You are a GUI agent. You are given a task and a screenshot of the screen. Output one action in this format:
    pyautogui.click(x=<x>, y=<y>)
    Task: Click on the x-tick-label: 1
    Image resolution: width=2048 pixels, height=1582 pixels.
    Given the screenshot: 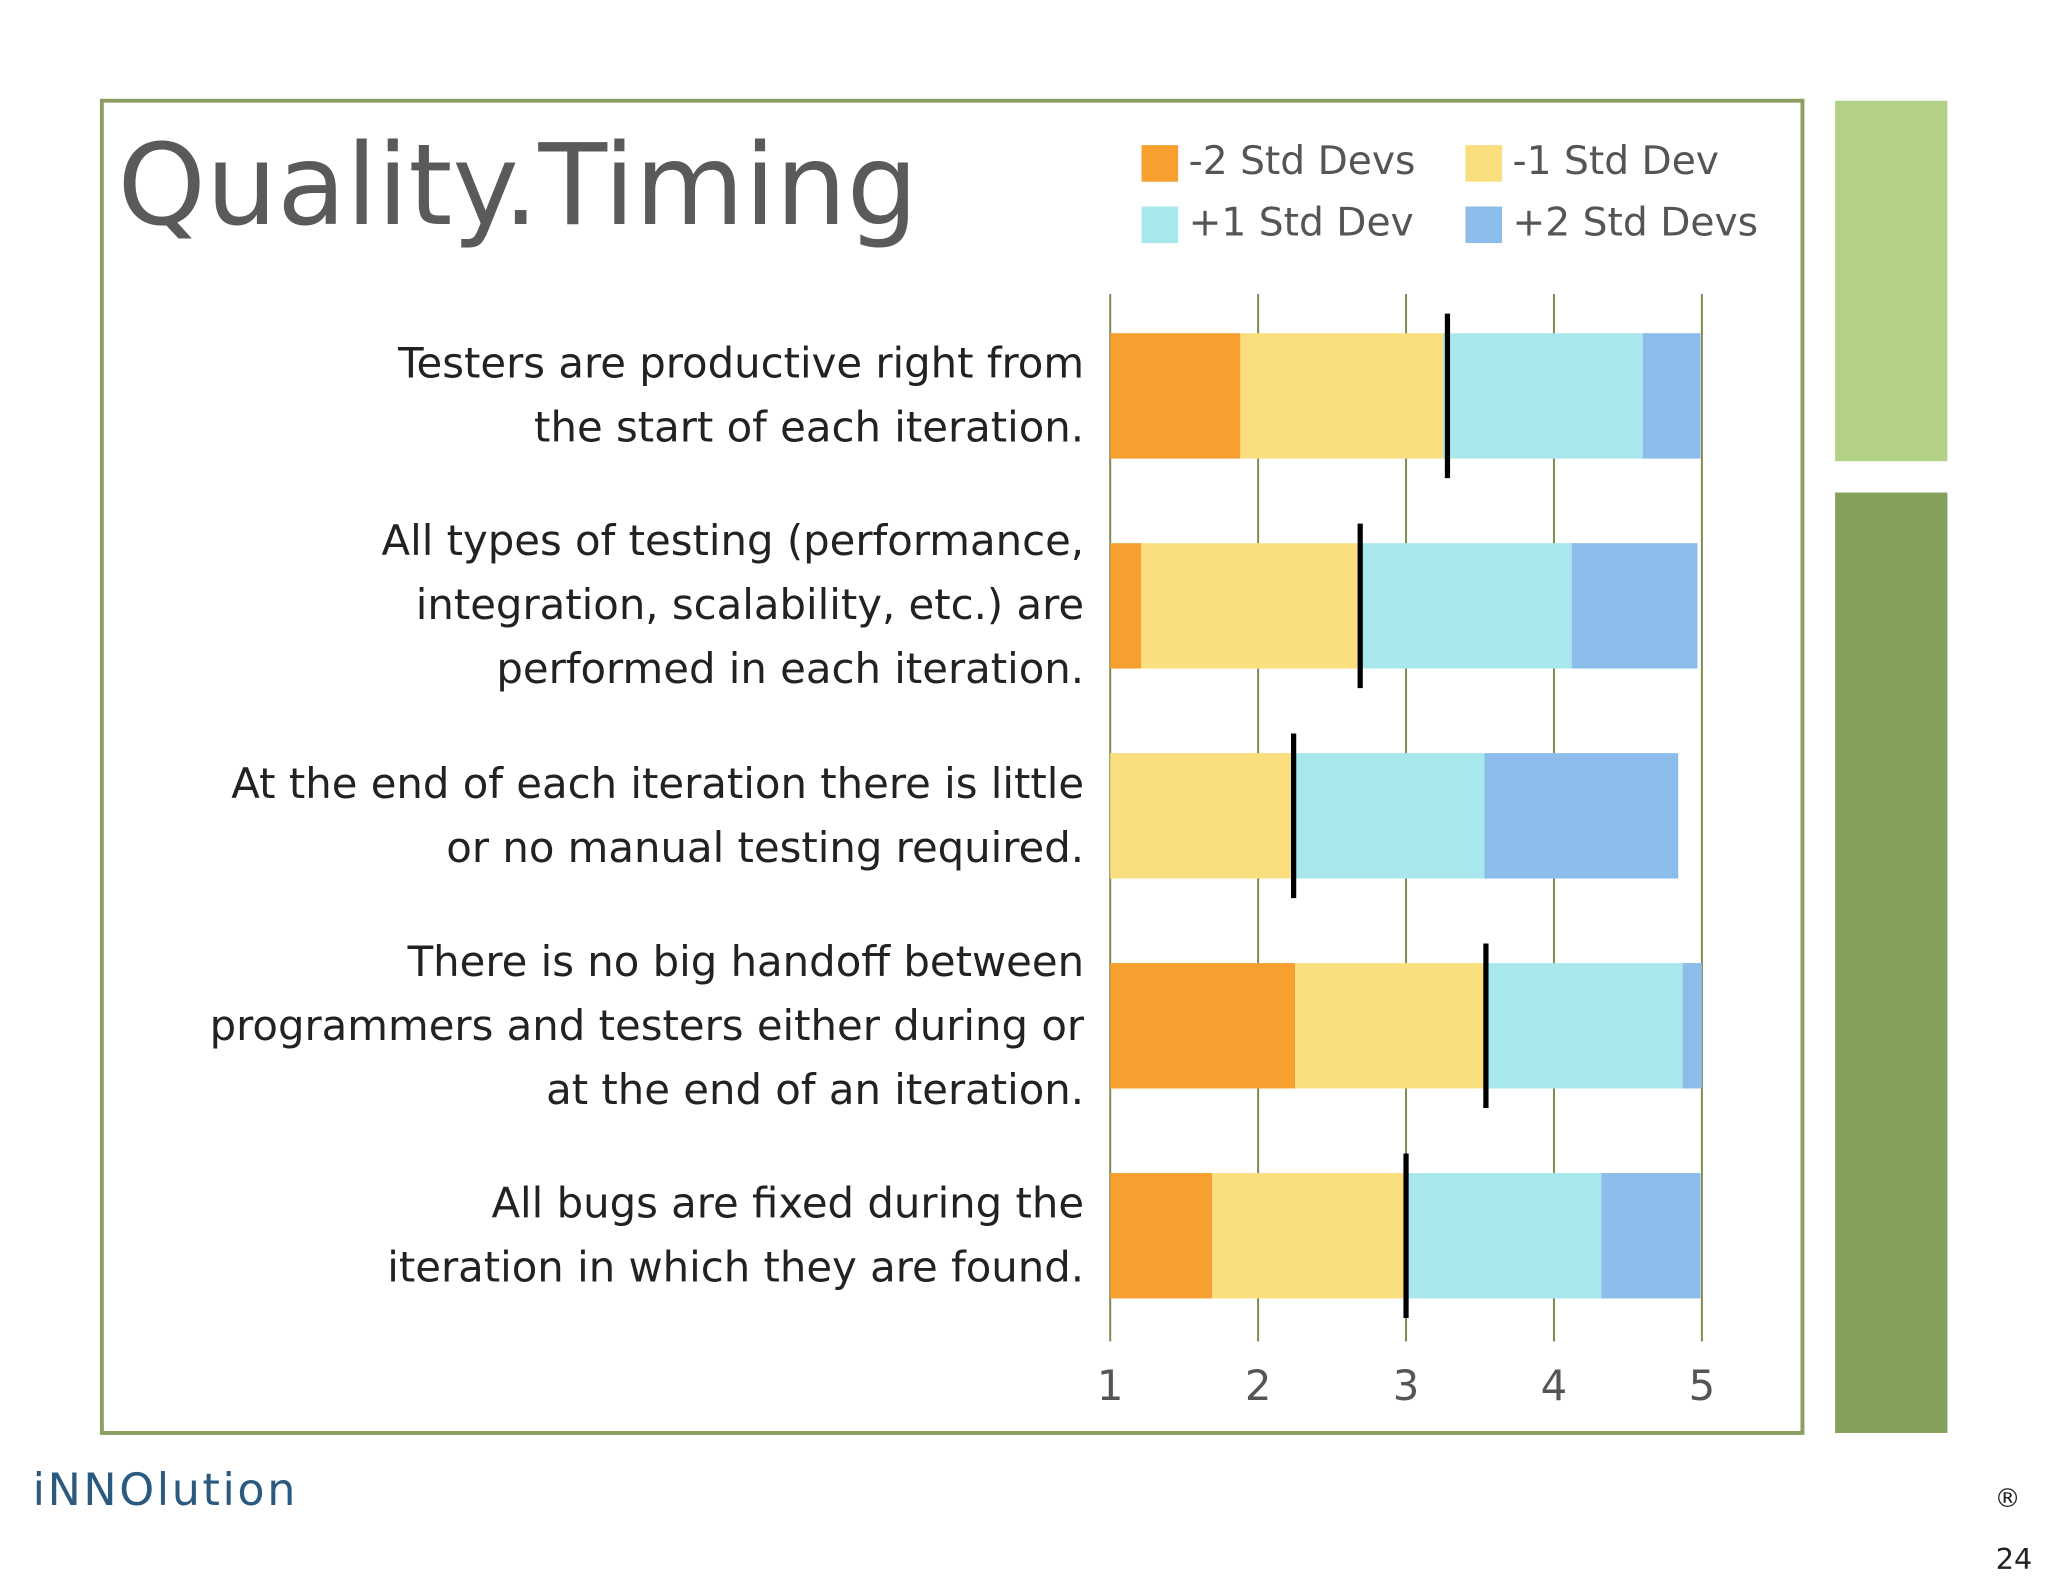 What is the action you would take?
    pyautogui.click(x=1110, y=1385)
    